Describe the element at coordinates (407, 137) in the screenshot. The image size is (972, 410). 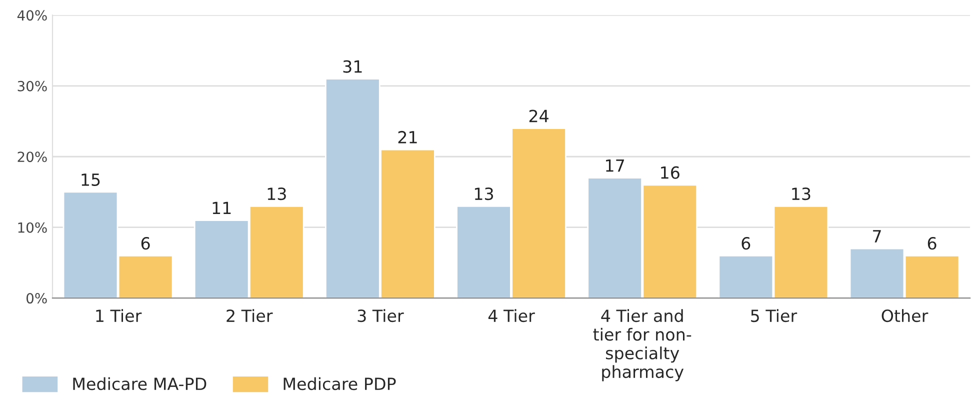
I see `data-label: 21` at that location.